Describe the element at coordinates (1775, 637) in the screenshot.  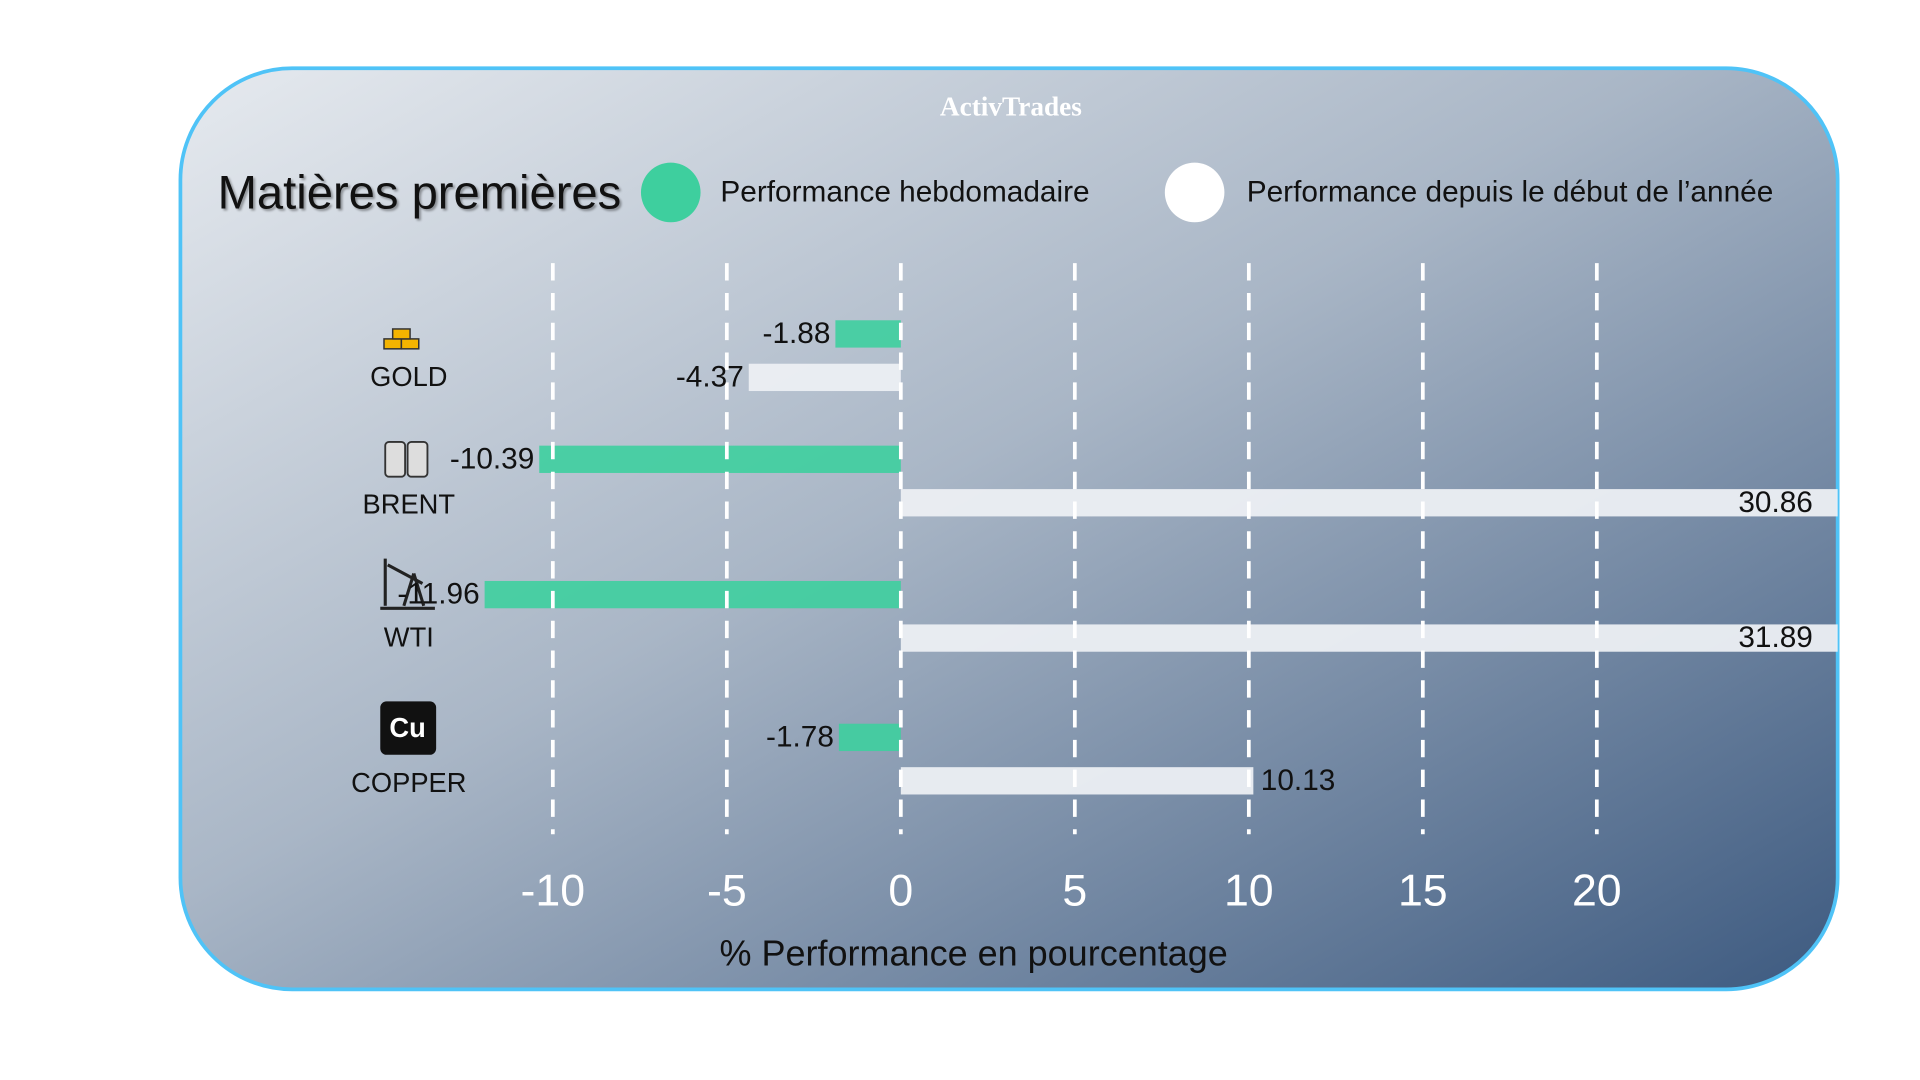
I see `value-label: 31.89` at that location.